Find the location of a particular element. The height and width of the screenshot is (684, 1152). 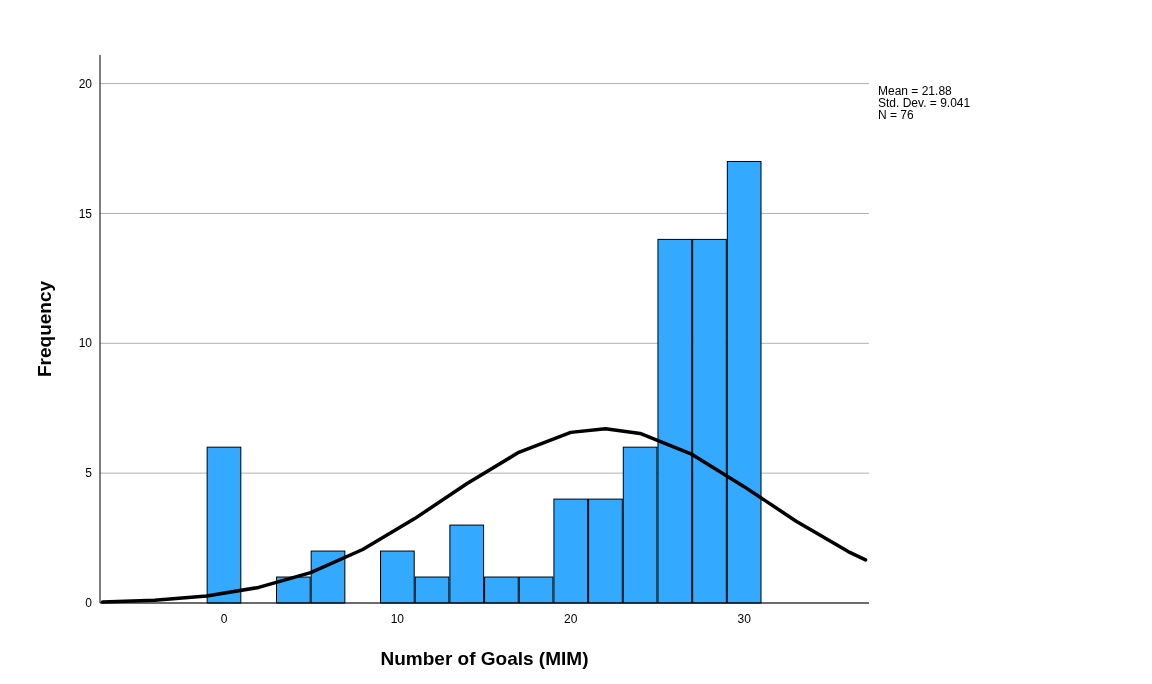

y-axis-title: Frequency is located at coordinates (44, 329).